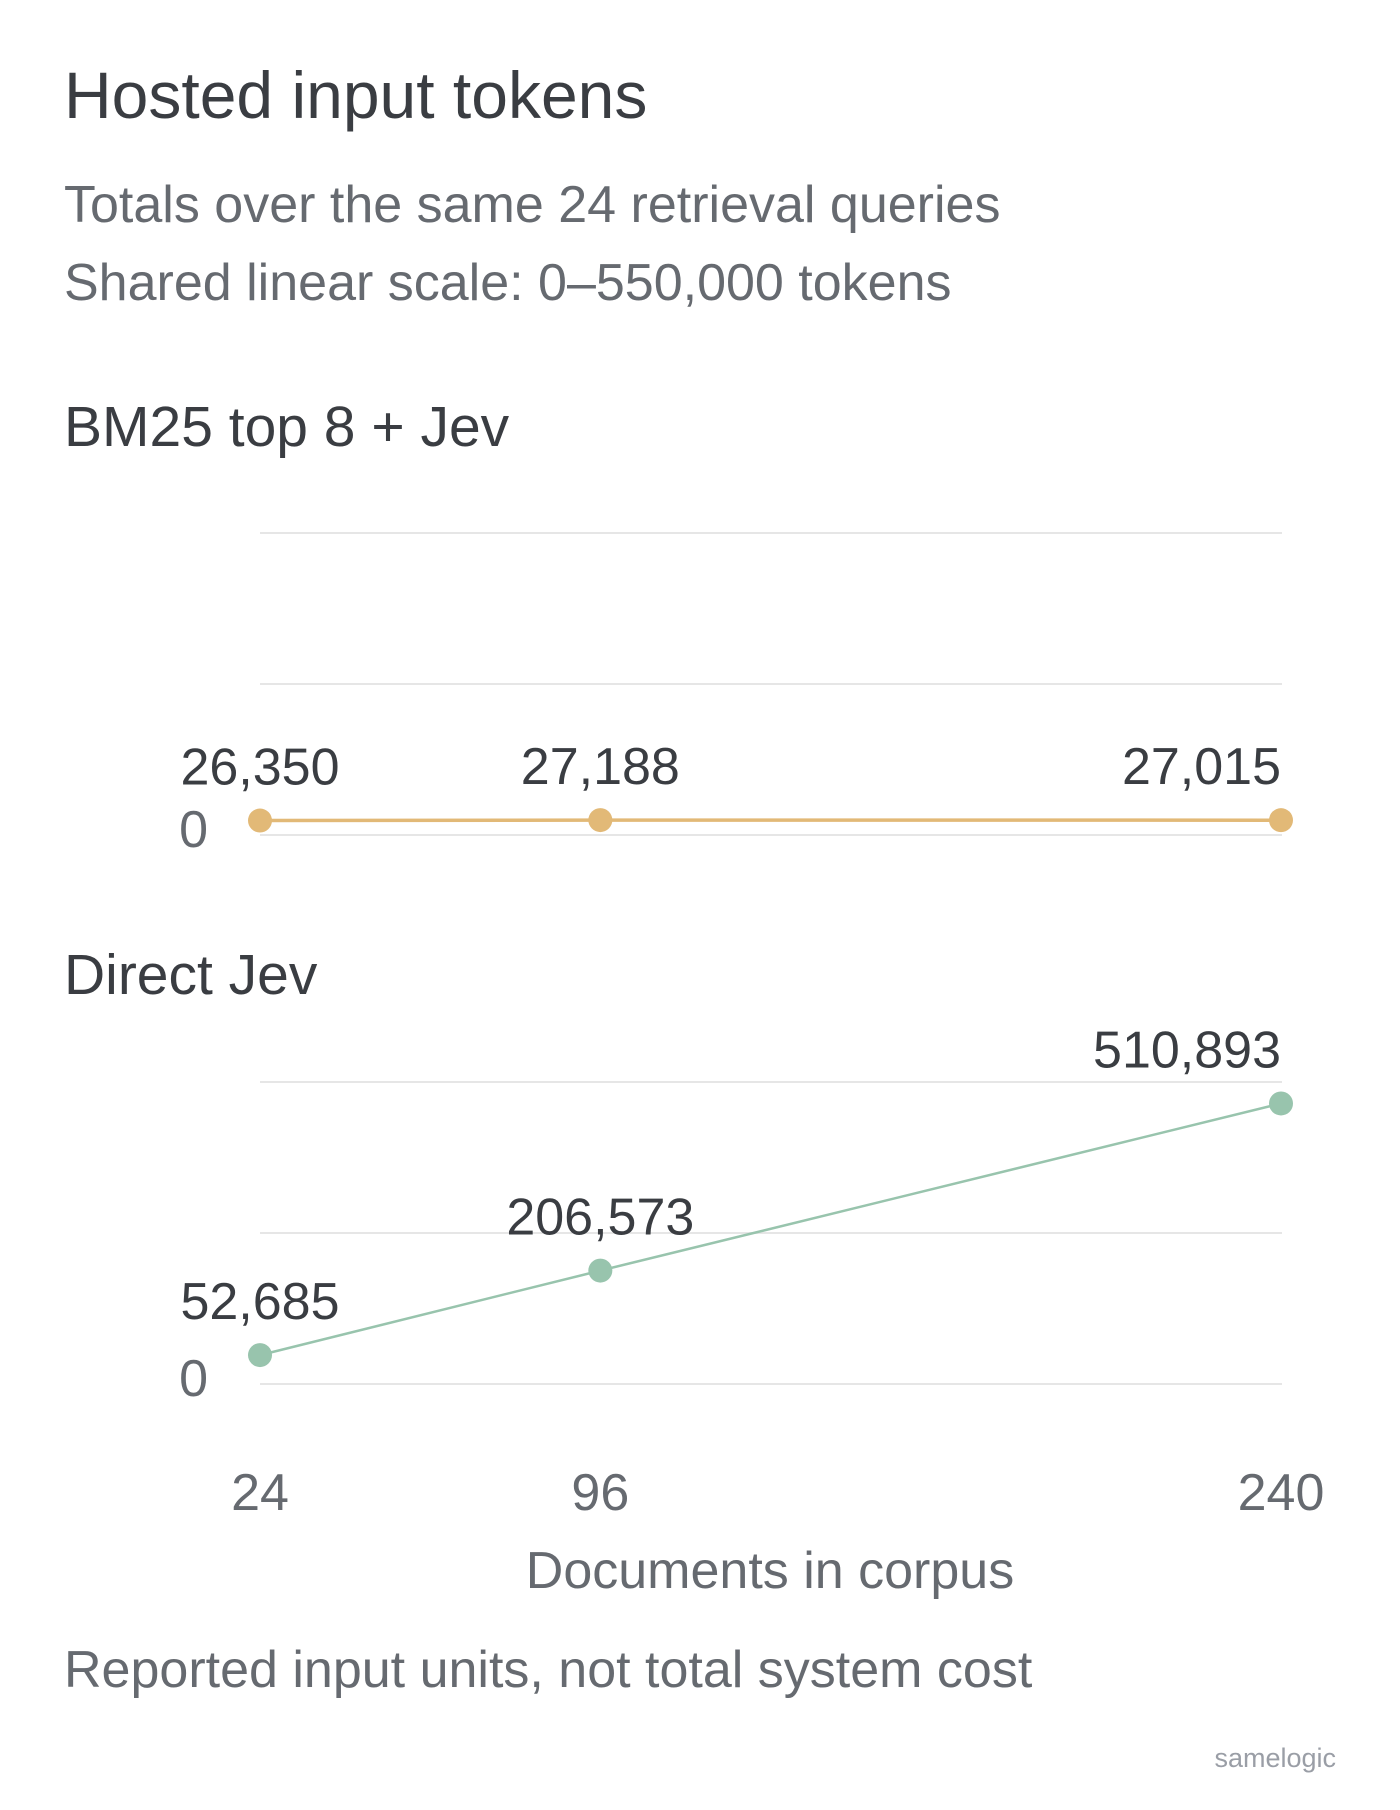 The height and width of the screenshot is (1810, 1400). I want to click on data-label-direct-jev-240: 510,893, so click(1187, 1050).